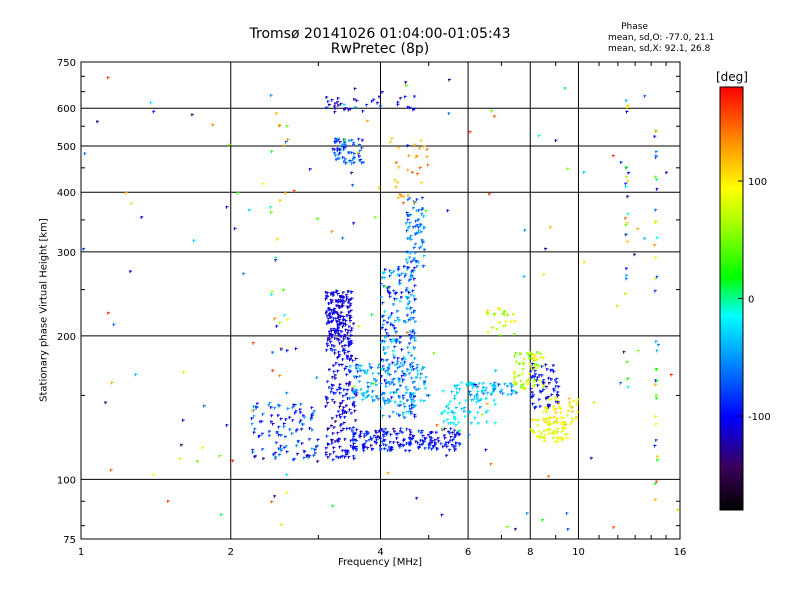 The image size is (800, 600). What do you see at coordinates (757, 182) in the screenshot?
I see `colorbar-tick-label: 100` at bounding box center [757, 182].